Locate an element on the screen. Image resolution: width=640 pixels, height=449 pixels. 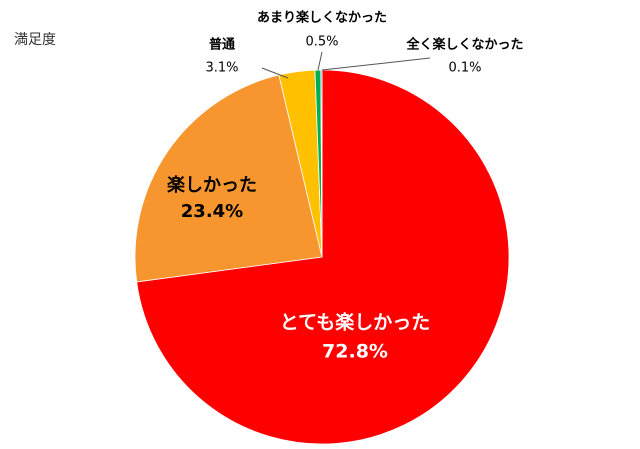
value-label: 0.1% is located at coordinates (464, 68).